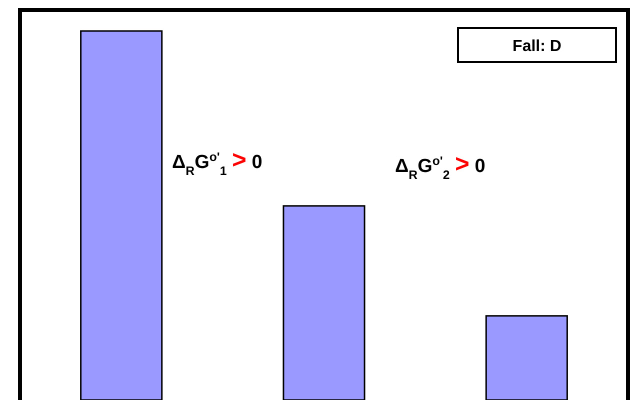  I want to click on annotation: Δ$_{R}$G$^{o'}$$_{1}$ > 0, so click(217, 162).